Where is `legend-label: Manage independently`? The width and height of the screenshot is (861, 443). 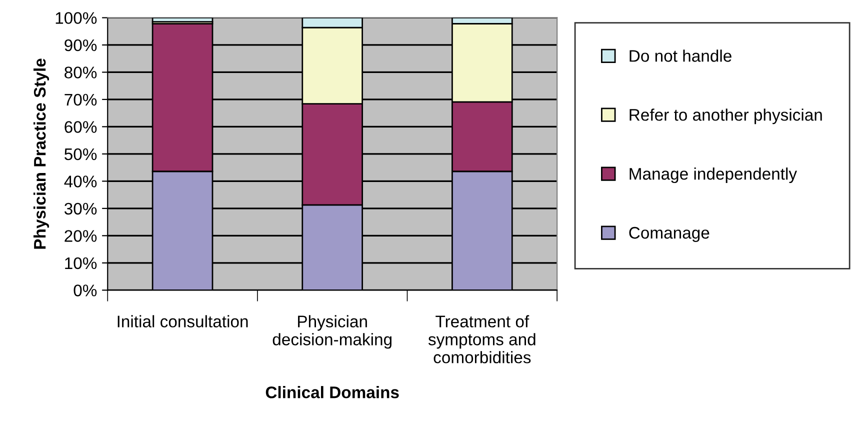 legend-label: Manage independently is located at coordinates (713, 176).